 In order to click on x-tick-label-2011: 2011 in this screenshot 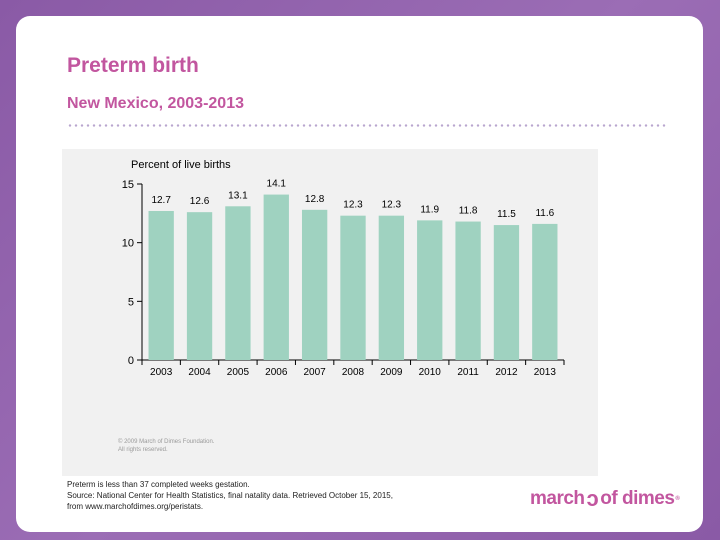, I will do `click(468, 372)`.